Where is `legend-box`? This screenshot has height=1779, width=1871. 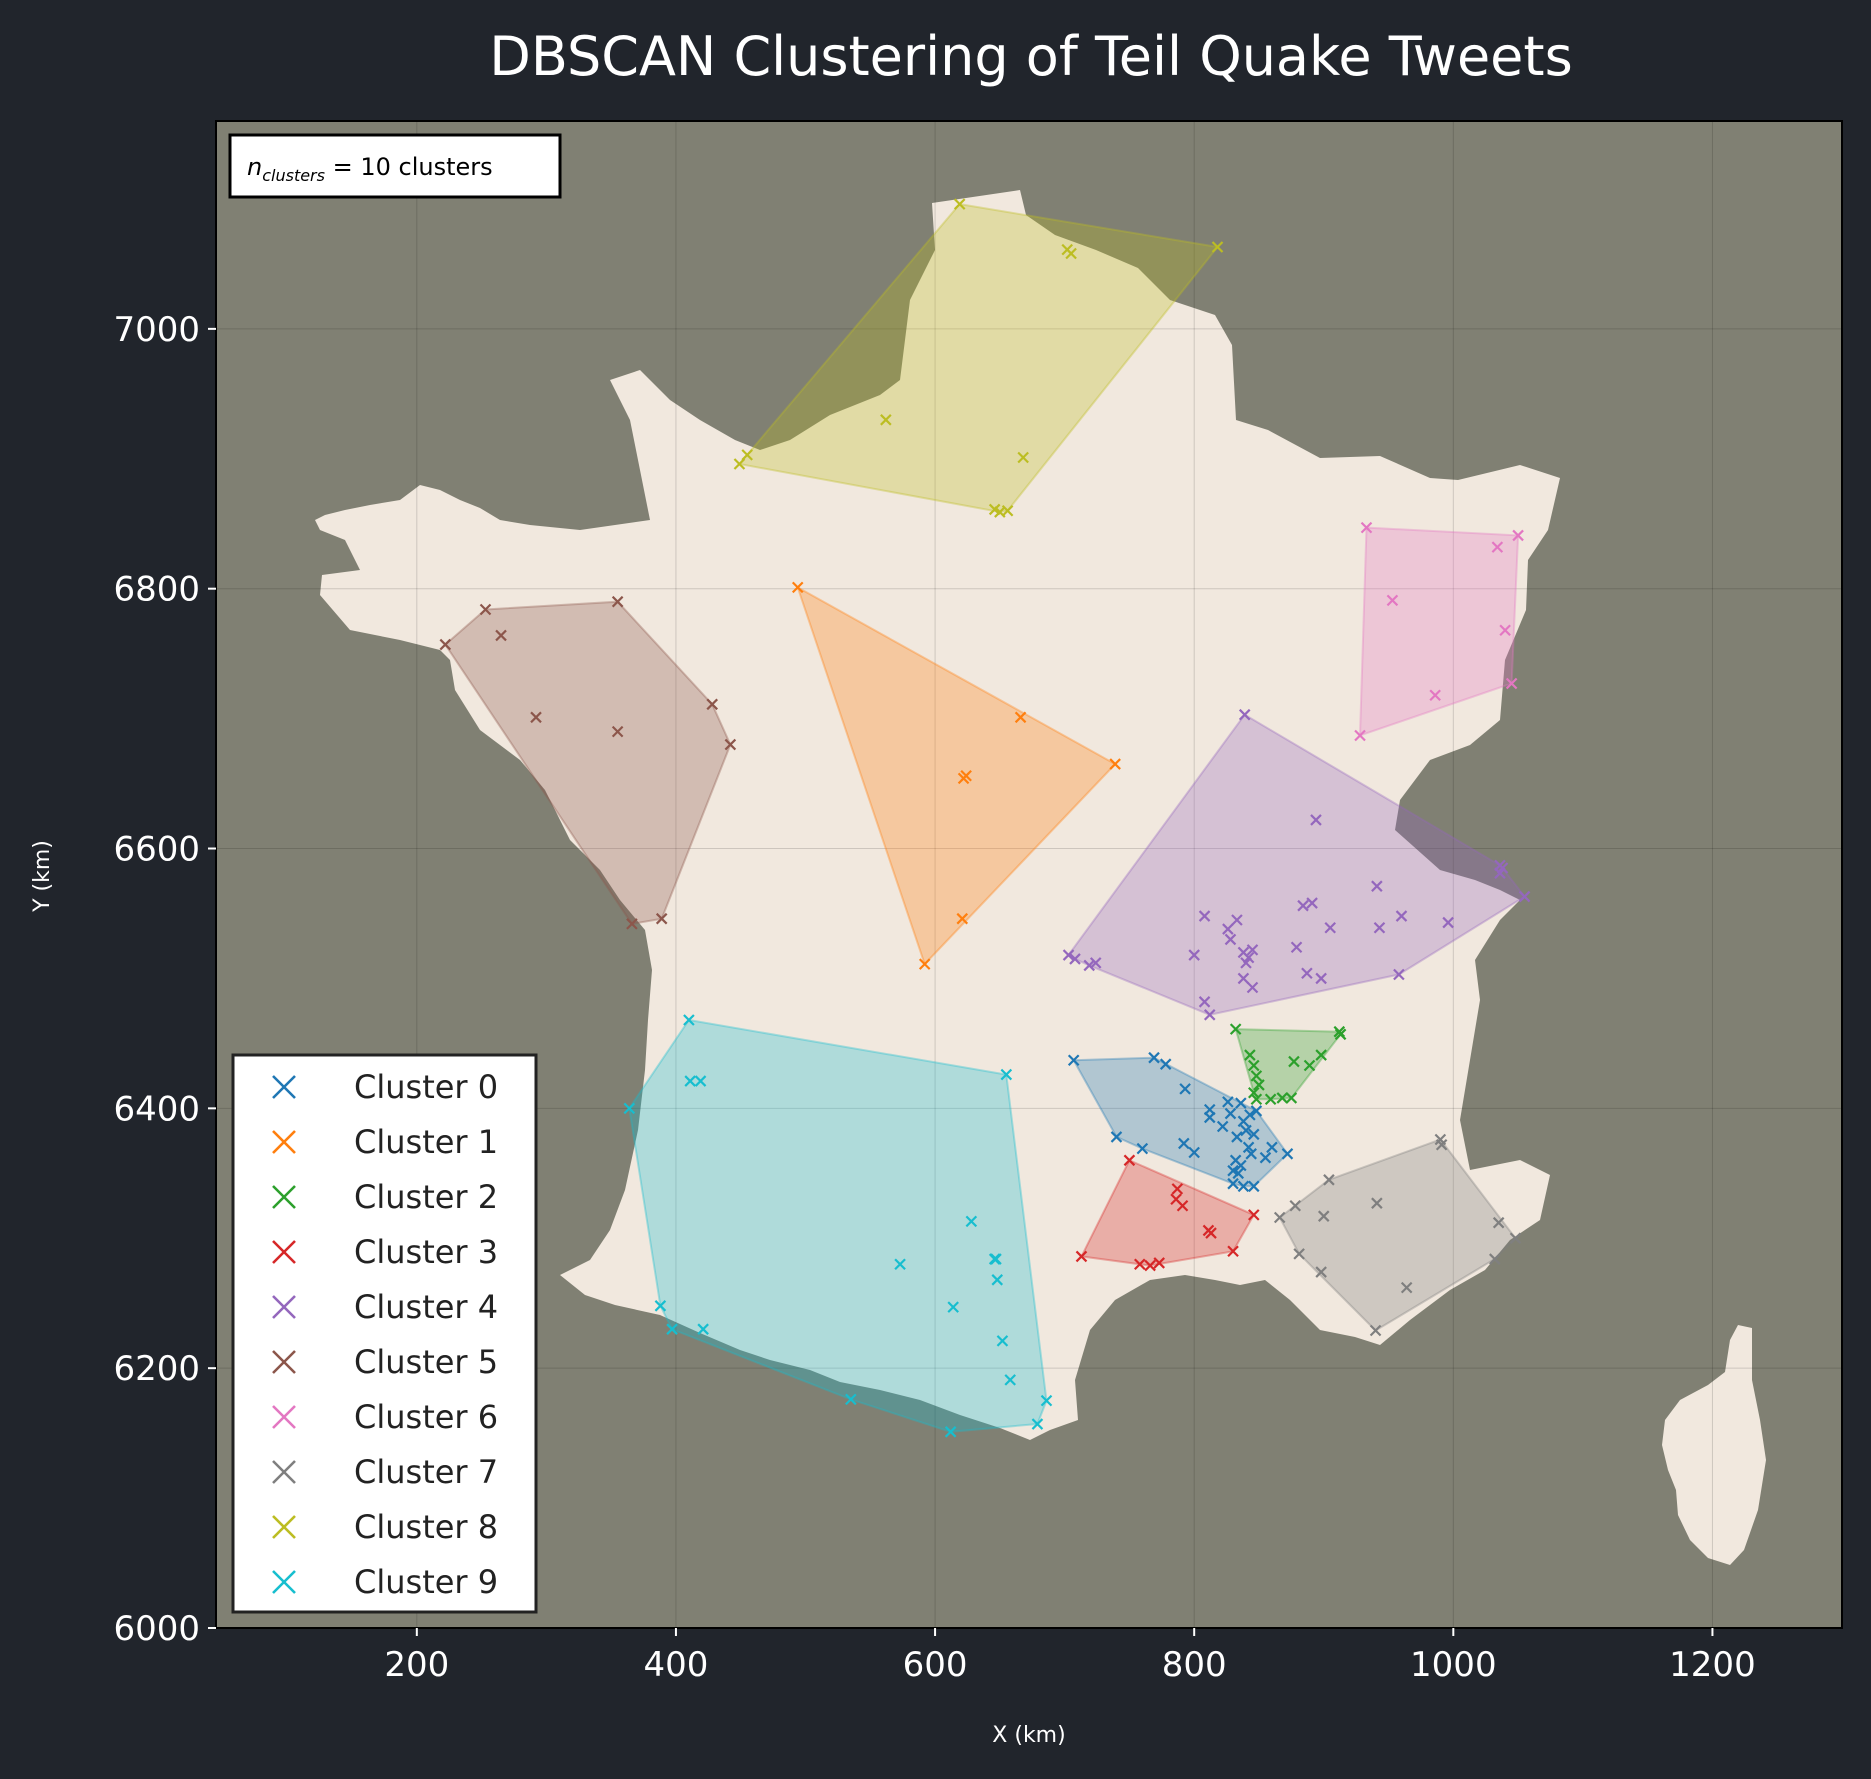
legend-box is located at coordinates (384, 1333).